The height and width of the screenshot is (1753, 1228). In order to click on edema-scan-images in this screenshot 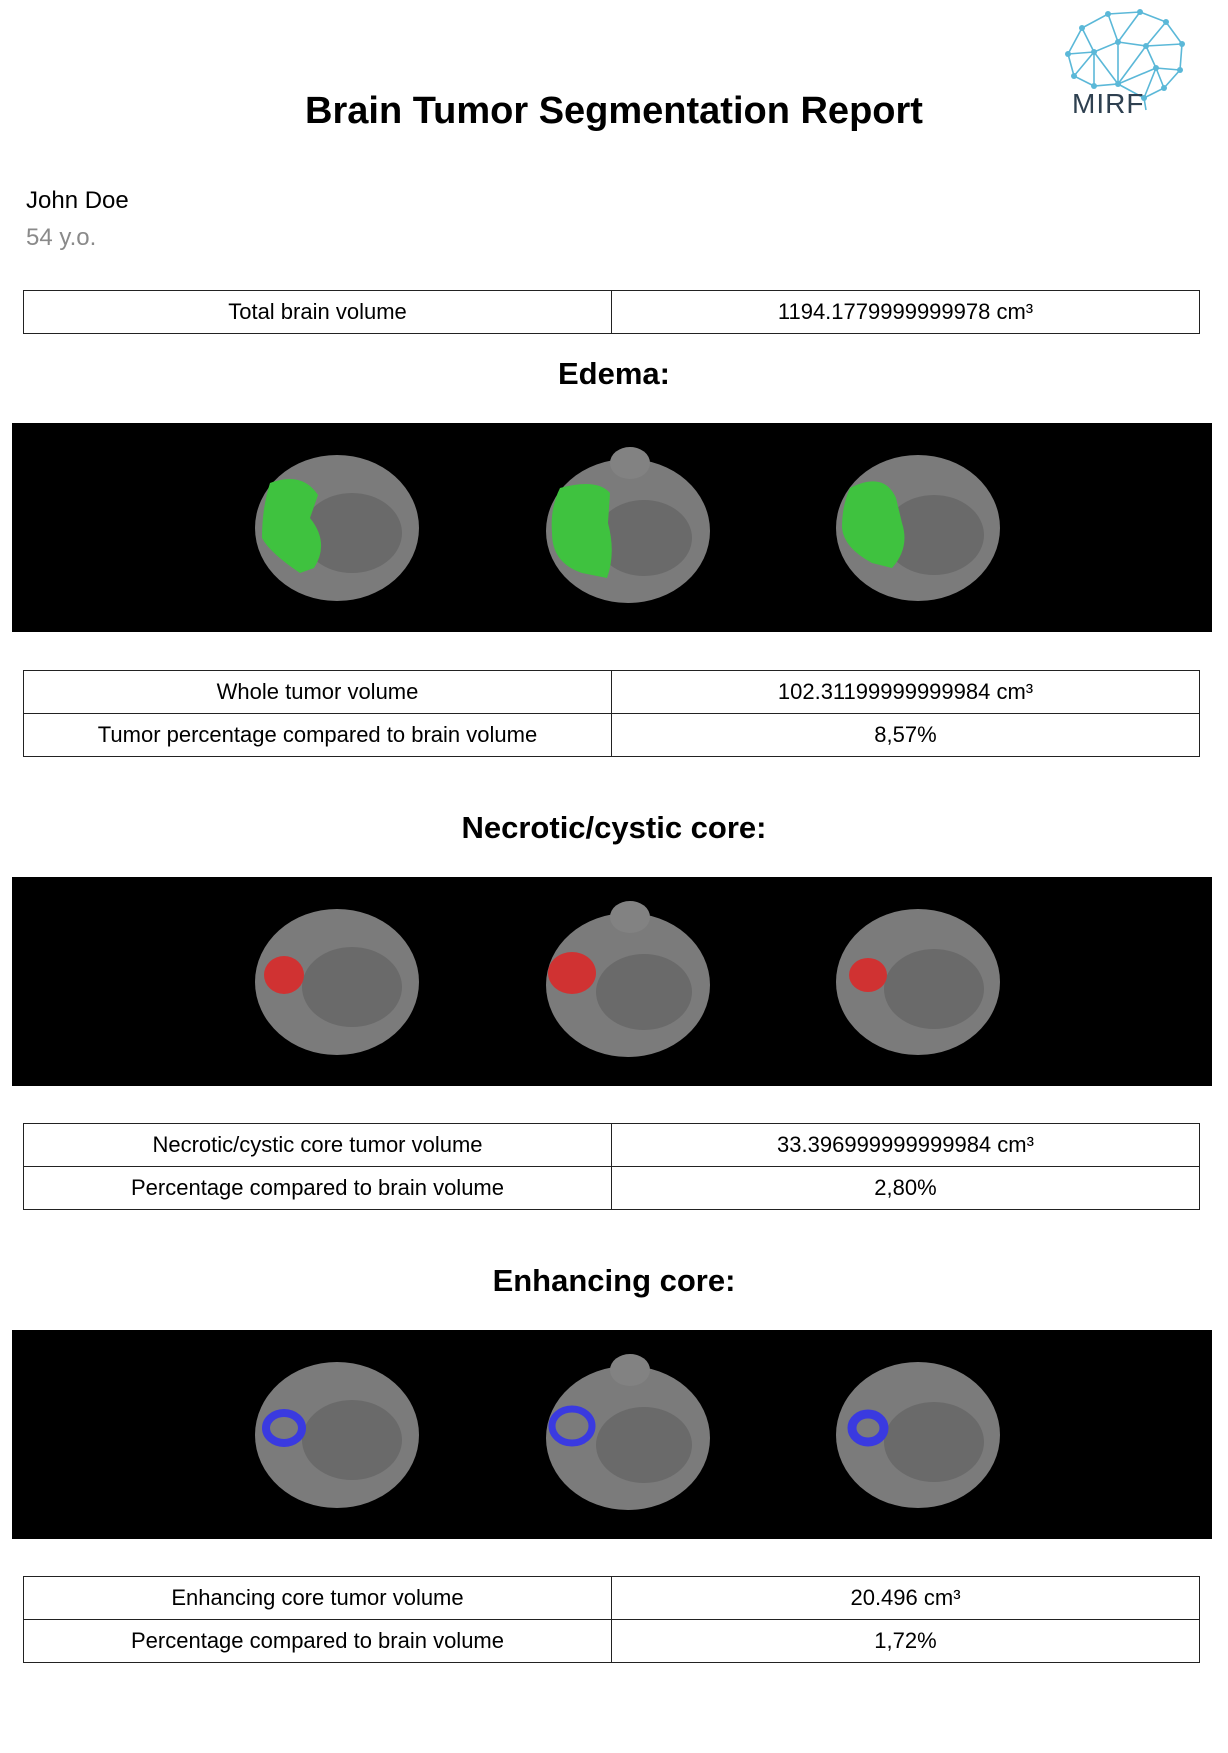, I will do `click(627, 525)`.